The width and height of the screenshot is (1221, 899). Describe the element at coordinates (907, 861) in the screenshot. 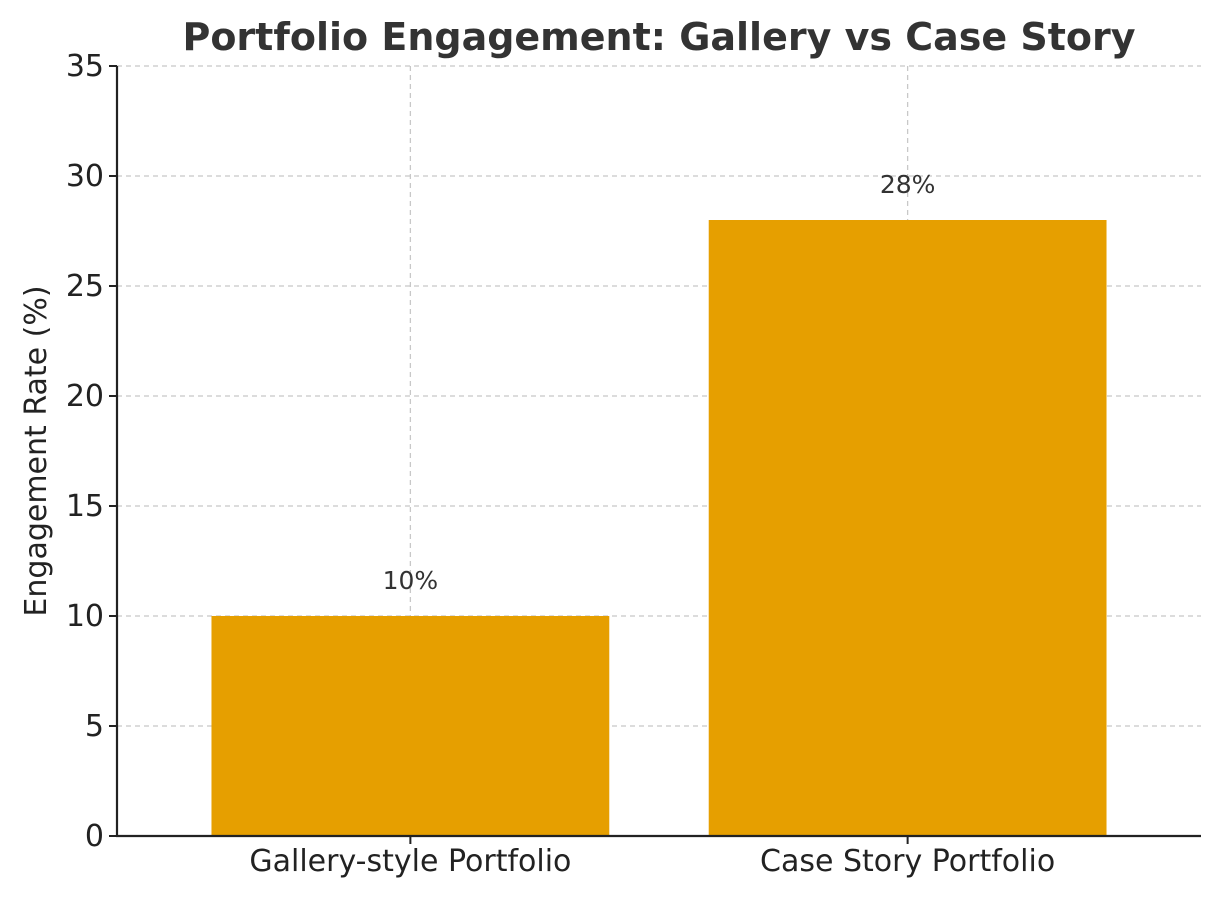

I see `x-tick-label: Case Story Portfolio` at that location.